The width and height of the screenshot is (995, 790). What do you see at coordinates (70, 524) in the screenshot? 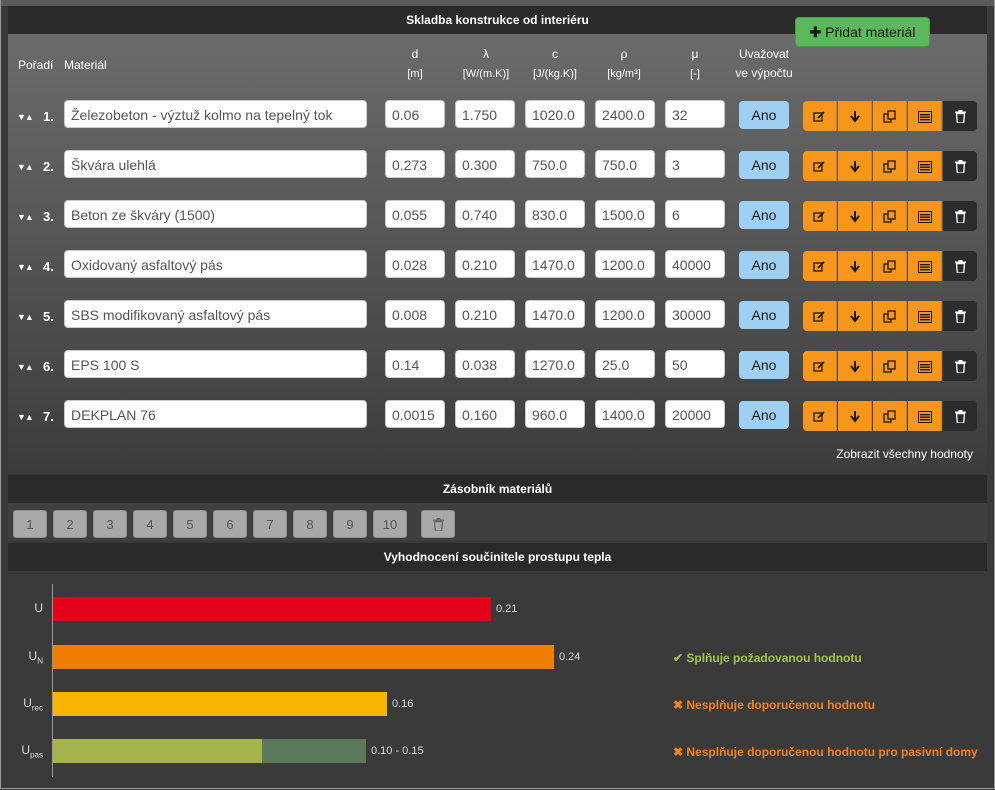
I see `stack-slot-button: 2` at bounding box center [70, 524].